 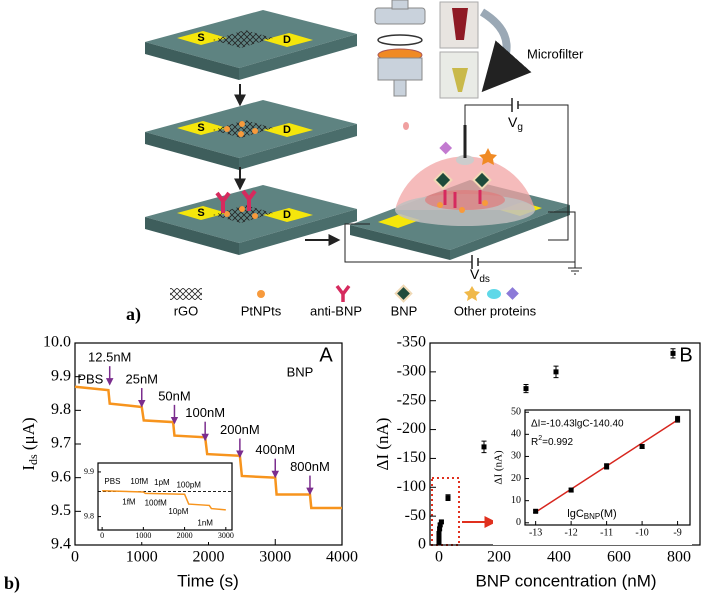 I want to click on annotation: 10pM, so click(x=178, y=511).